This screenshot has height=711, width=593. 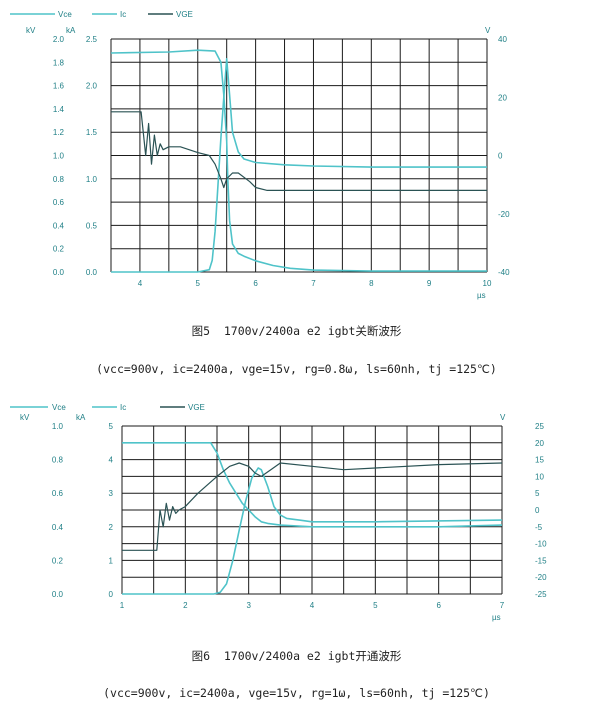 What do you see at coordinates (296, 656) in the screenshot?
I see `figure6-caption: 图6 1700v/2400a e2 igbt开通波形` at bounding box center [296, 656].